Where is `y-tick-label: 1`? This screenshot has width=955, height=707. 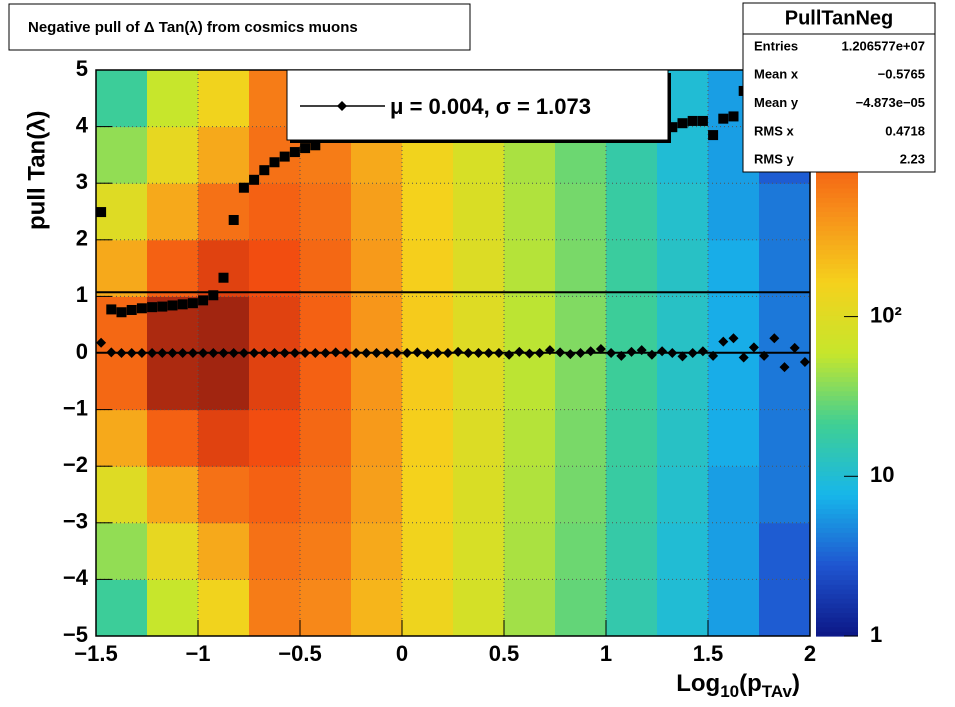
y-tick-label: 1 is located at coordinates (82, 294).